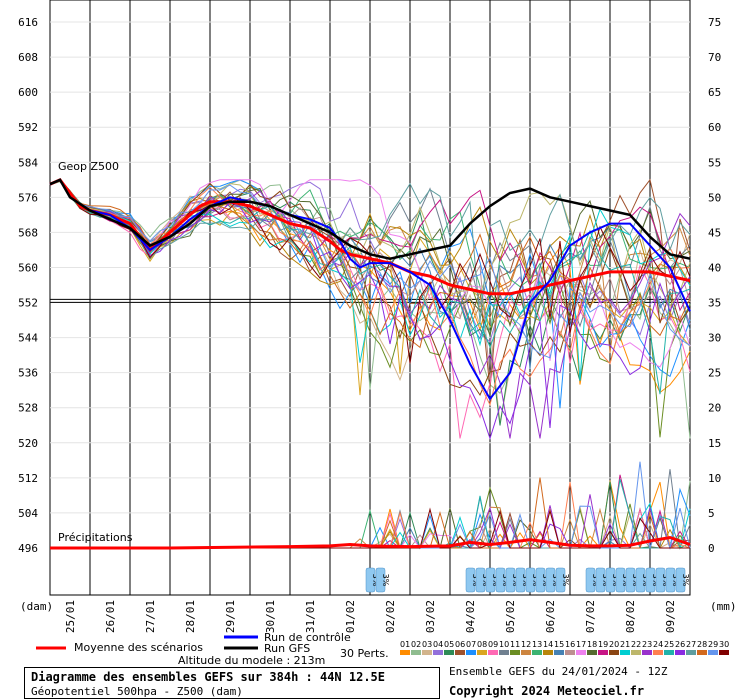 This screenshot has height=700, width=740. What do you see at coordinates (630, 616) in the screenshot?
I see `x-date-label: 08/02` at bounding box center [630, 616].